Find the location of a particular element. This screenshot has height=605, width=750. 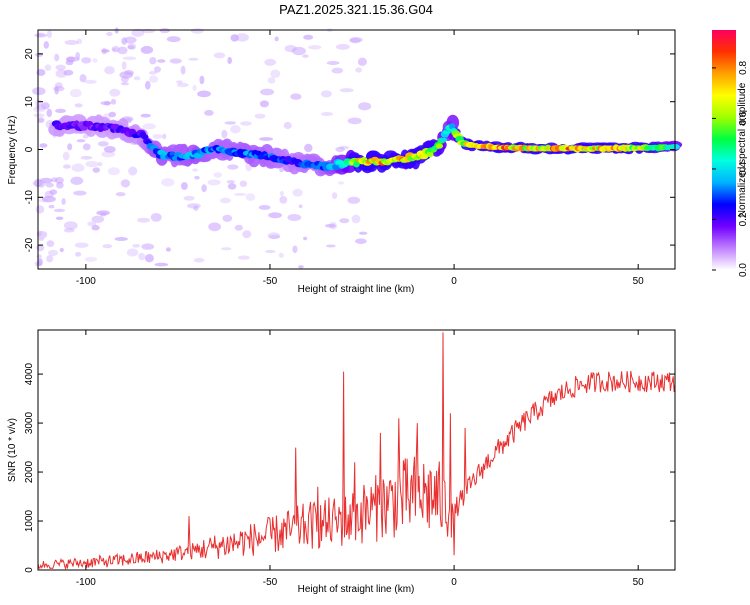

snr-y-label: SNR (10 * v/v) is located at coordinates (12, 450).